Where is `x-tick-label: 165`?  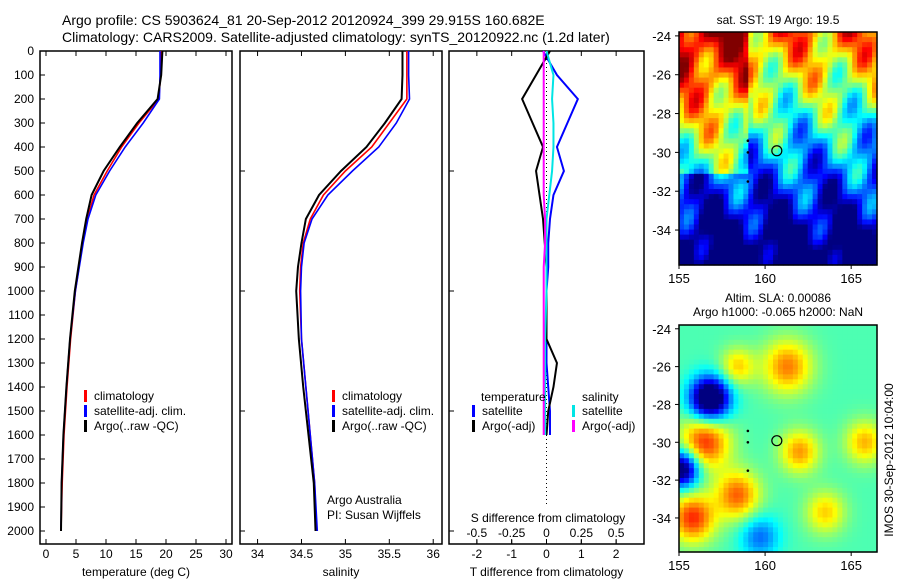
x-tick-label: 165 is located at coordinates (851, 565).